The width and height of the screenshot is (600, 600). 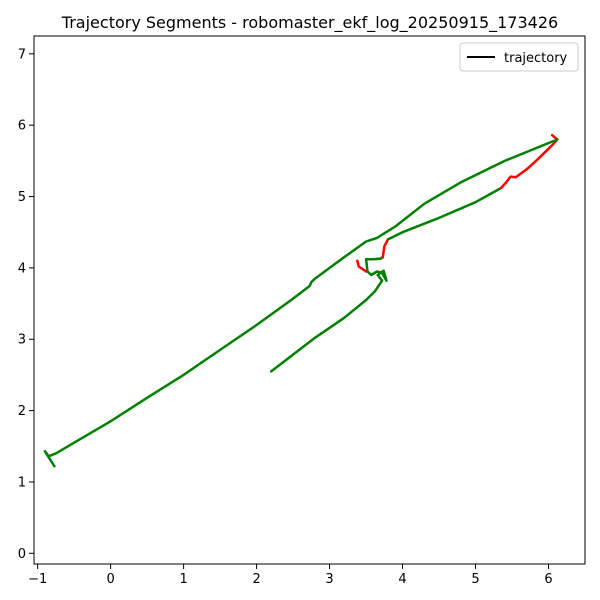 What do you see at coordinates (26, 304) in the screenshot?
I see `y-axis-ticks: 0 1 2 3 4 5 6 7` at bounding box center [26, 304].